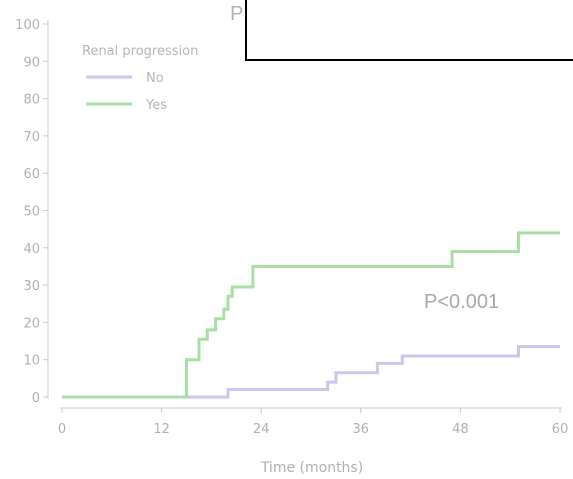  What do you see at coordinates (140, 78) in the screenshot?
I see `legend: Renal progression No Yes` at bounding box center [140, 78].